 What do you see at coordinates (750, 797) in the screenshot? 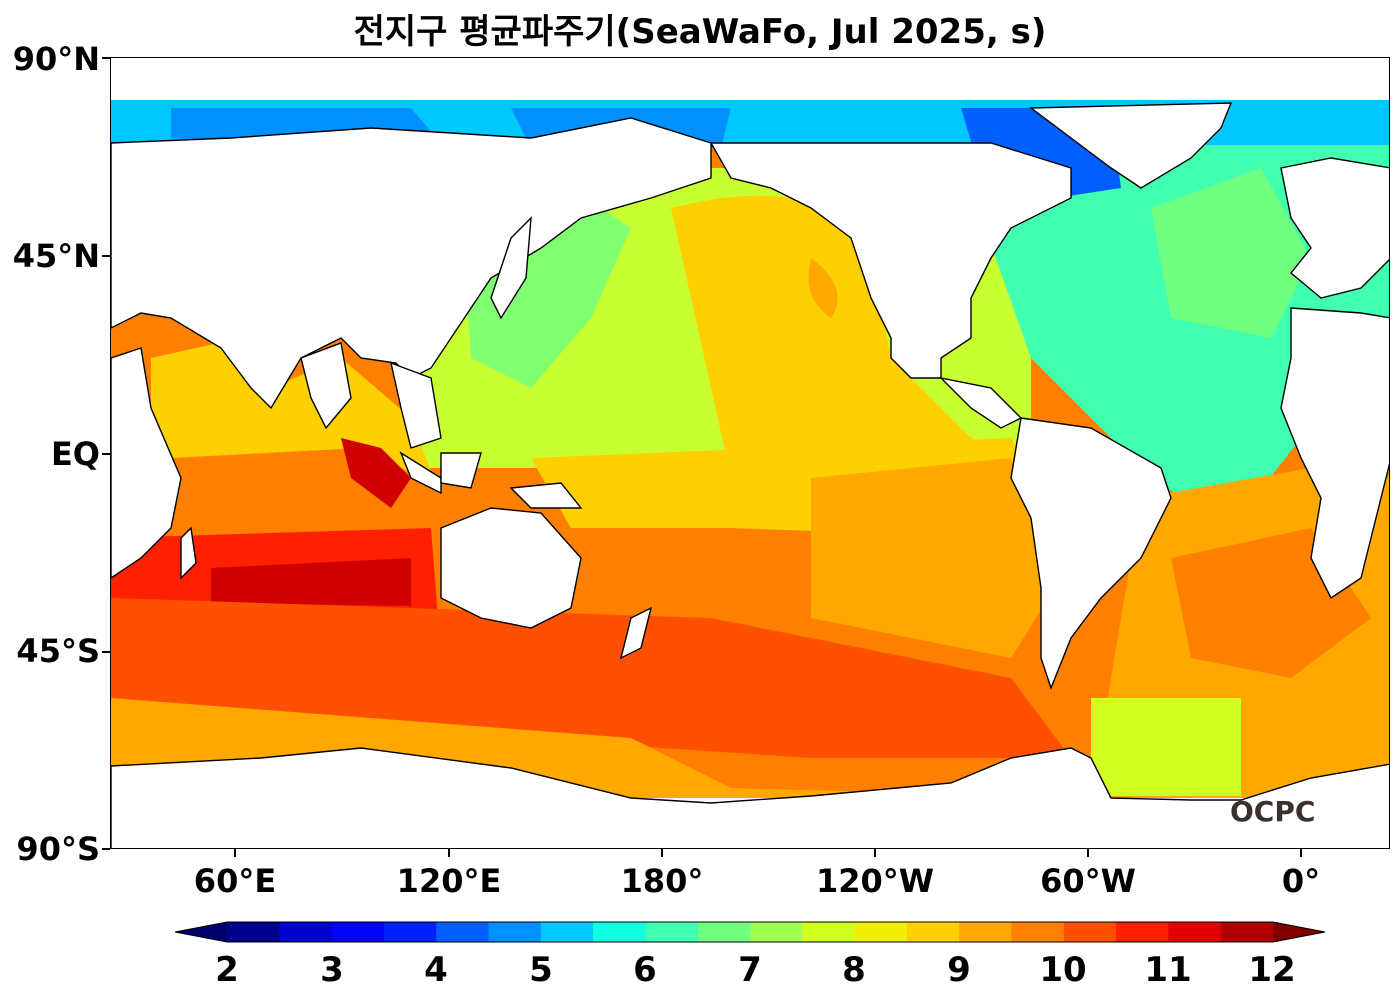
I see `land-antarctica` at bounding box center [750, 797].